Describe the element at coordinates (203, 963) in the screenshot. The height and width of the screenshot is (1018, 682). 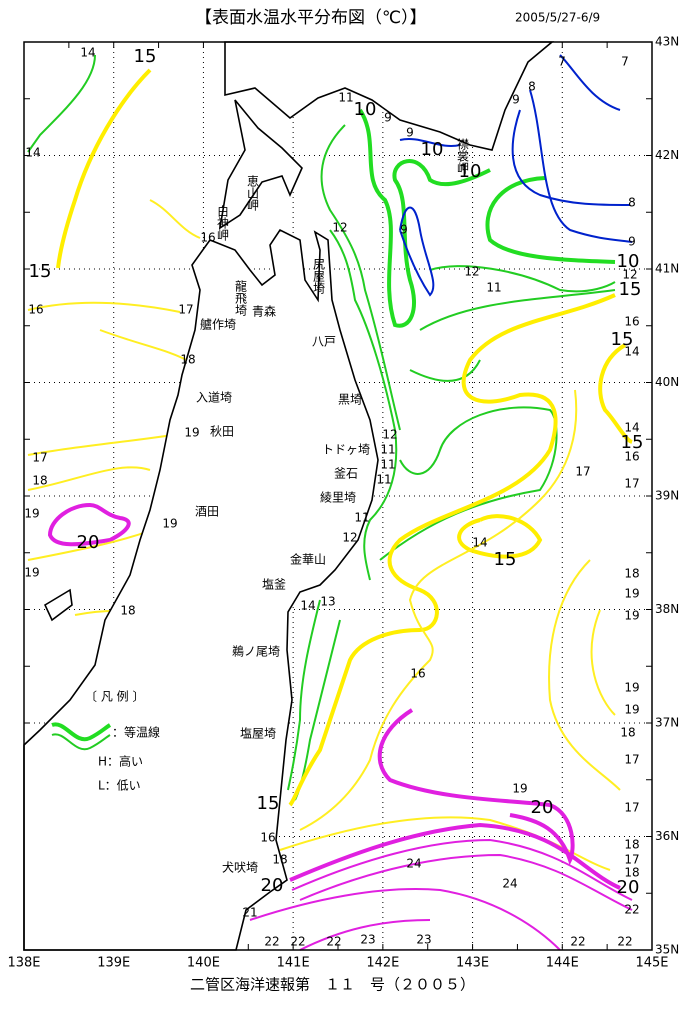
I see `longitude-label: 140E` at that location.